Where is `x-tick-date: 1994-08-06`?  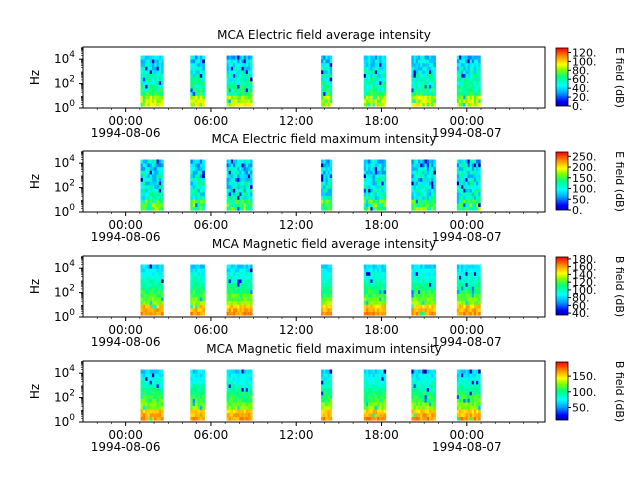 x-tick-date: 1994-08-06 is located at coordinates (126, 342).